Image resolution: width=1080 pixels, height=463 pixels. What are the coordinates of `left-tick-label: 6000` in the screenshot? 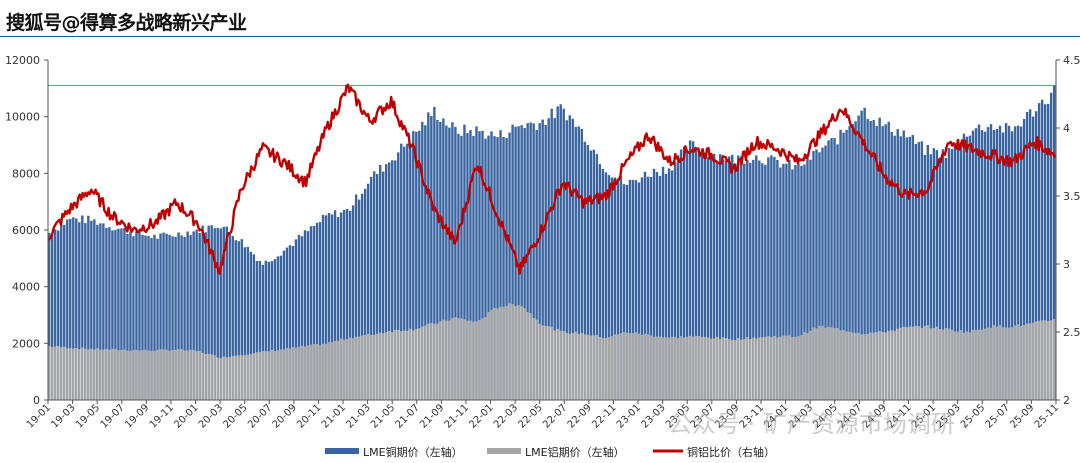 It's located at (26, 230).